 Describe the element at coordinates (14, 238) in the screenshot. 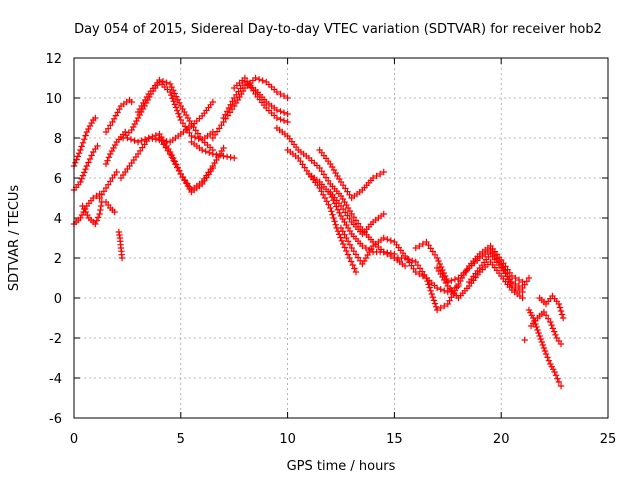

I see `y-axis-label: SDTVAR / TECUs` at that location.